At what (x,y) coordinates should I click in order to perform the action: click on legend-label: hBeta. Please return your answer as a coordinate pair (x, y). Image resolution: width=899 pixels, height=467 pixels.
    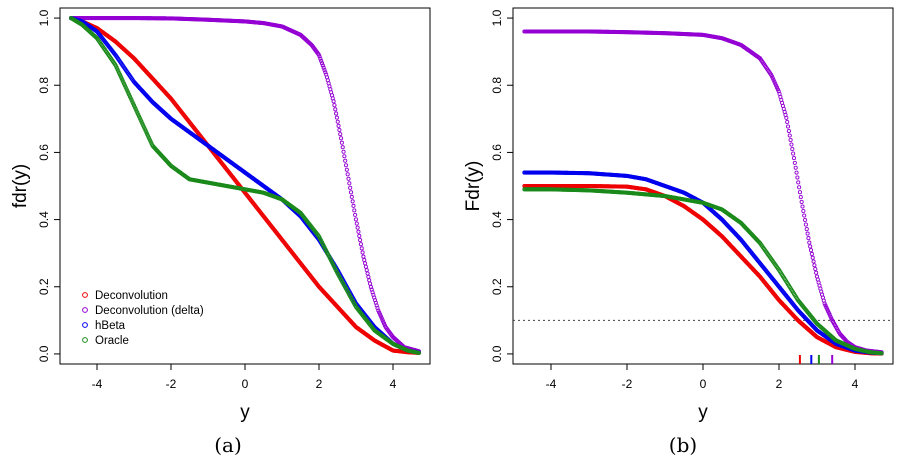
    Looking at the image, I should click on (110, 326).